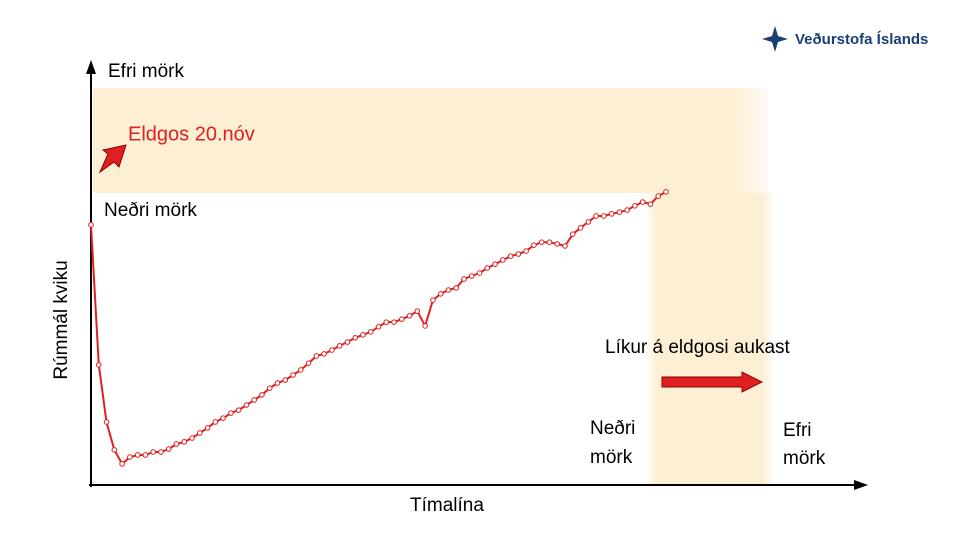 The height and width of the screenshot is (540, 960). Describe the element at coordinates (611, 457) in the screenshot. I see `time-lower-label: mörk` at that location.